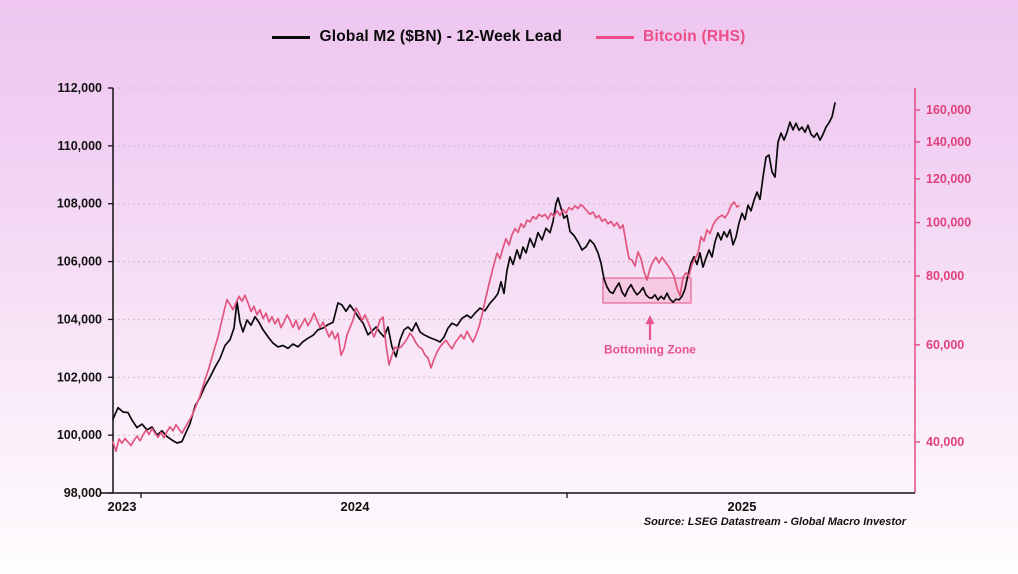 This screenshot has height=574, width=1018. What do you see at coordinates (650, 336) in the screenshot?
I see `bottoming-zone-annotation: Bottoming Zone` at bounding box center [650, 336].